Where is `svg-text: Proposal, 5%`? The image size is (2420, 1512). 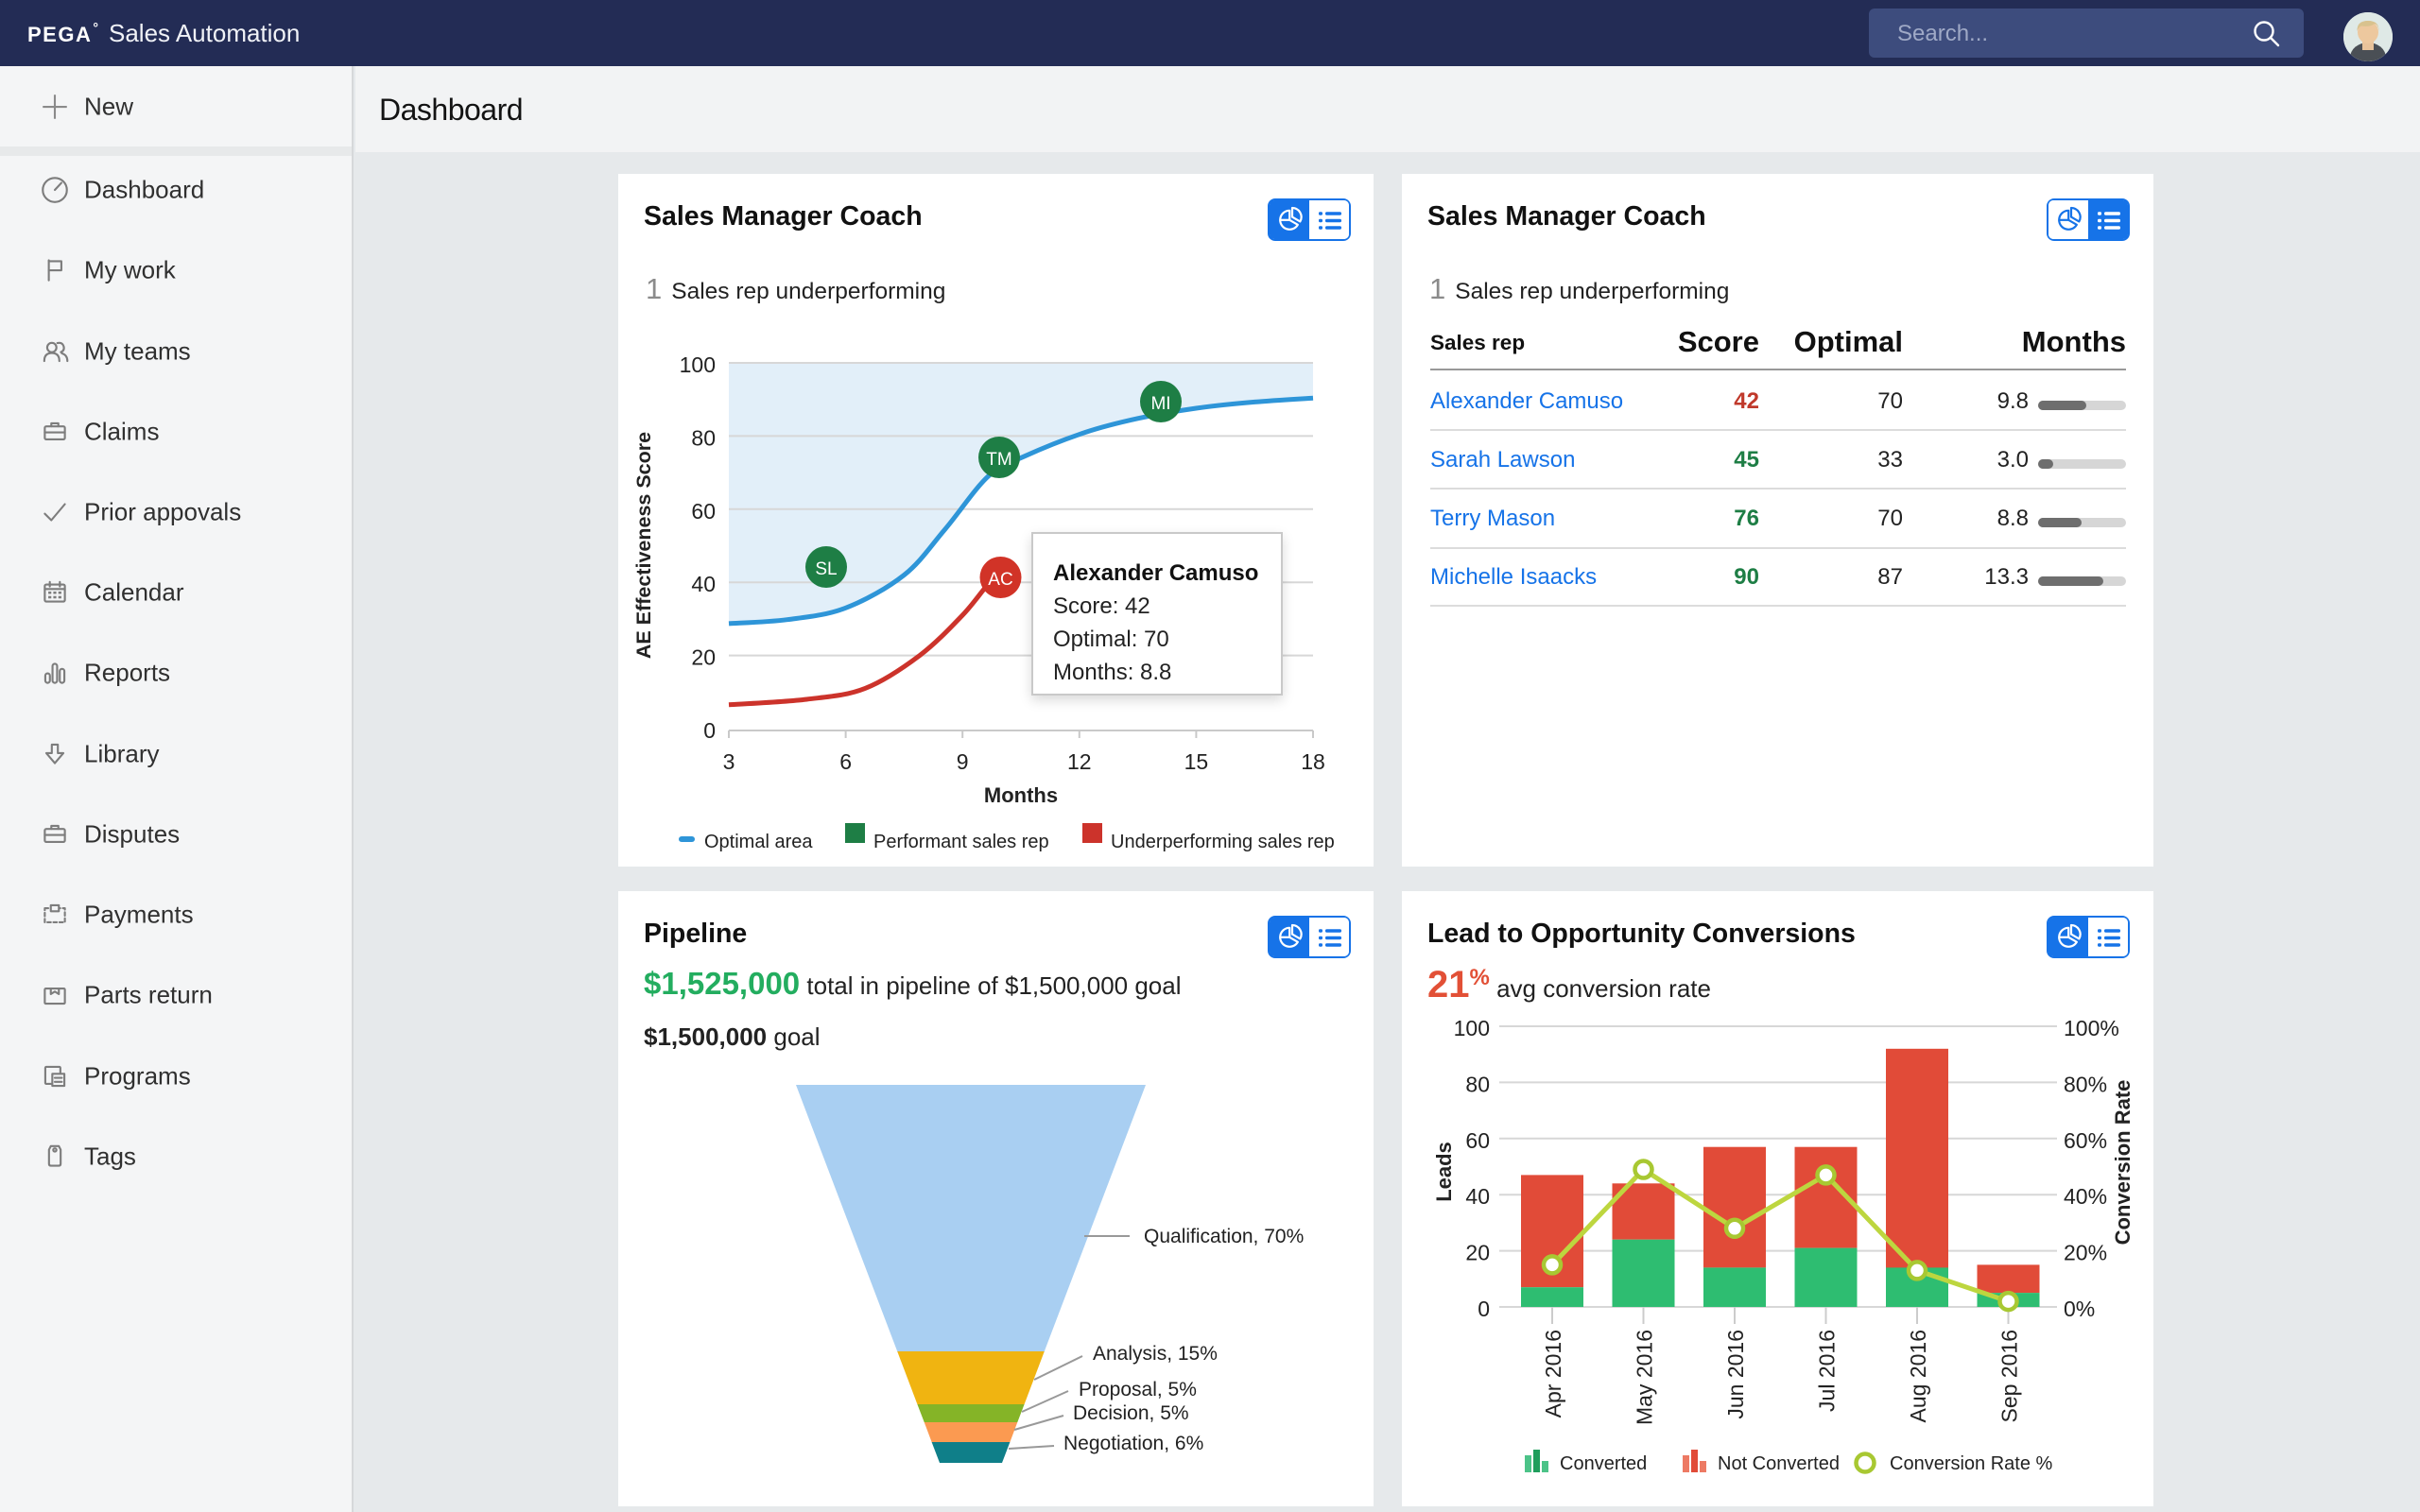
svg-text: Proposal, 5% is located at coordinates (1138, 1389).